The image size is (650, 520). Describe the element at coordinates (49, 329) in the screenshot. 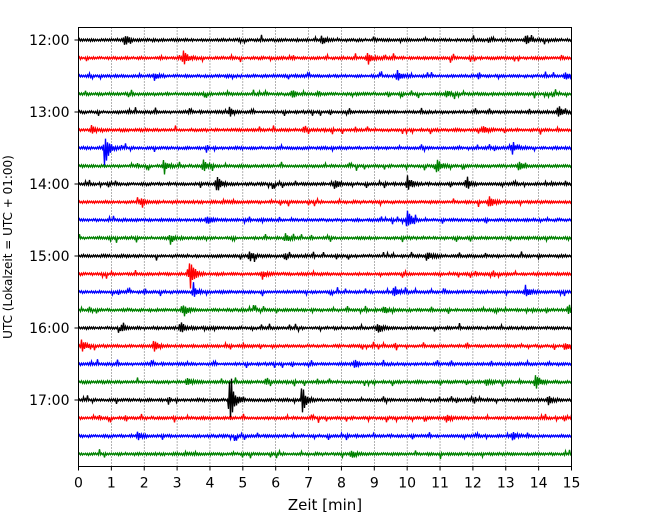

I see `y-tick-label: 16:00` at that location.